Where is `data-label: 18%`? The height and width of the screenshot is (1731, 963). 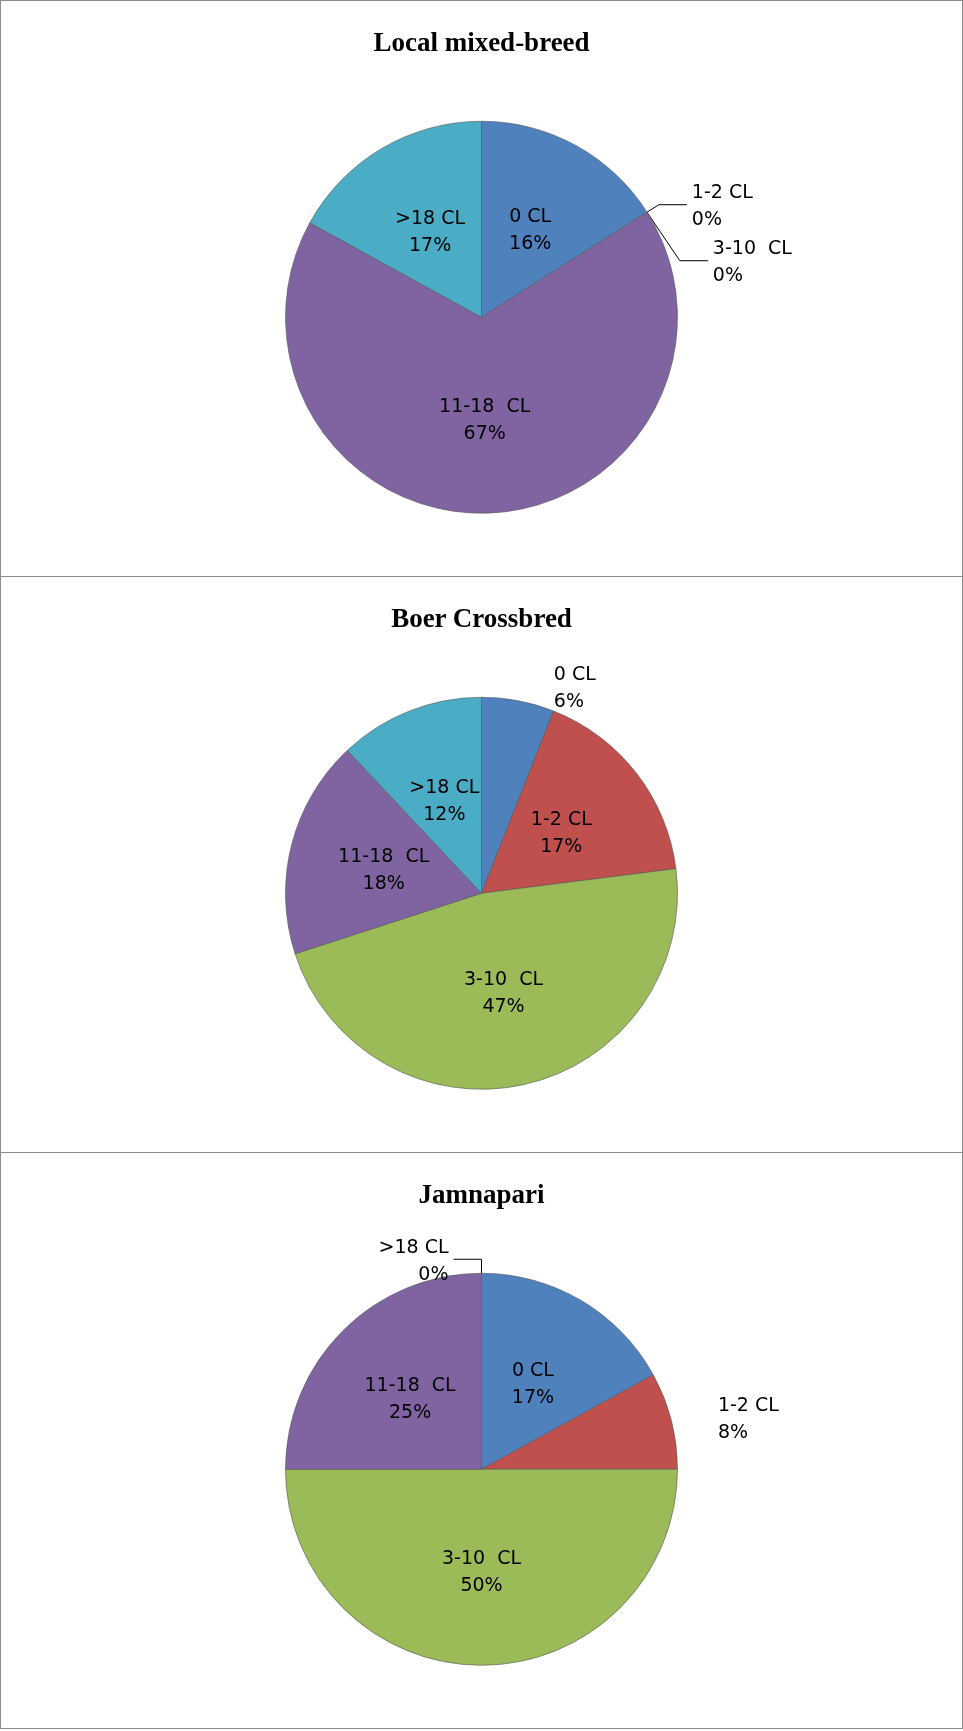 data-label: 18% is located at coordinates (383, 881).